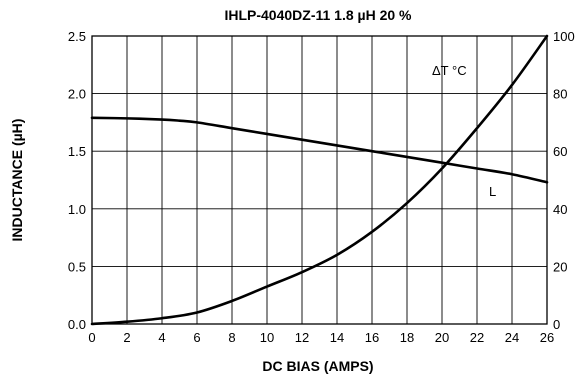 Image resolution: width=588 pixels, height=385 pixels. What do you see at coordinates (337, 337) in the screenshot?
I see `x-tick-label: 14` at bounding box center [337, 337].